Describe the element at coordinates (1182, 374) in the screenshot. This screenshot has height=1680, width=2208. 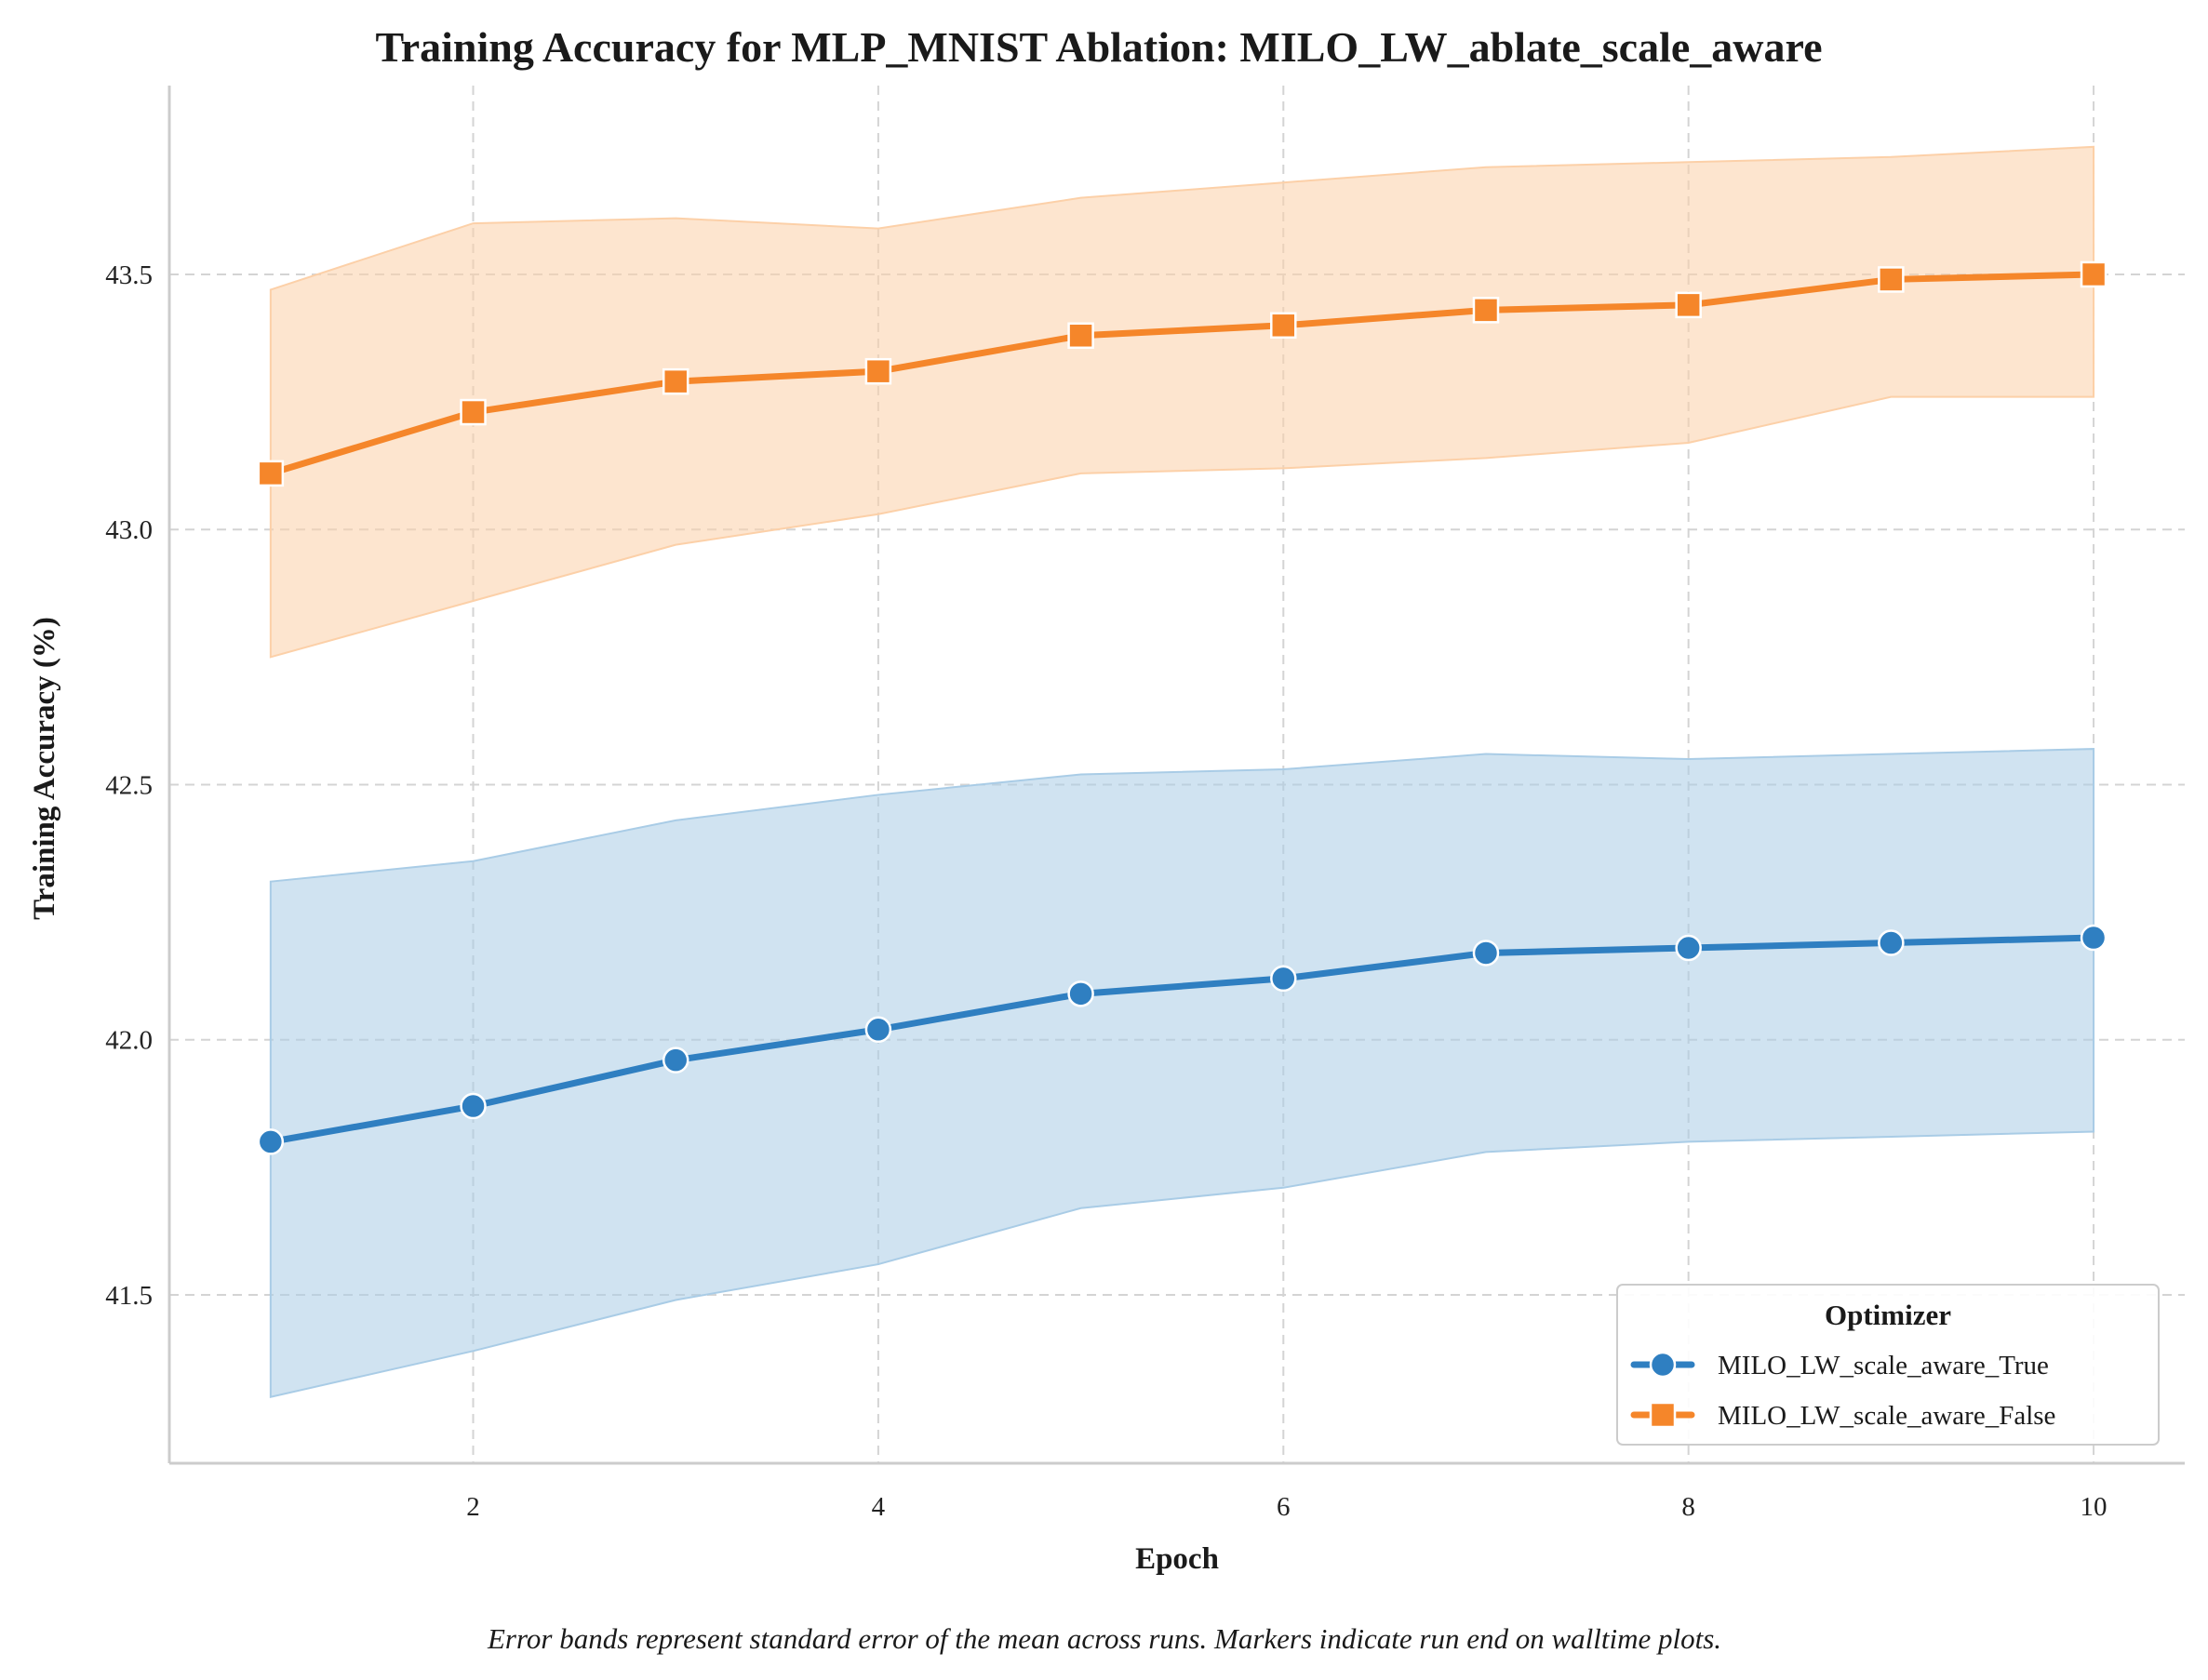
I see `series-line-MILO_LW_scale_aware_False` at that location.